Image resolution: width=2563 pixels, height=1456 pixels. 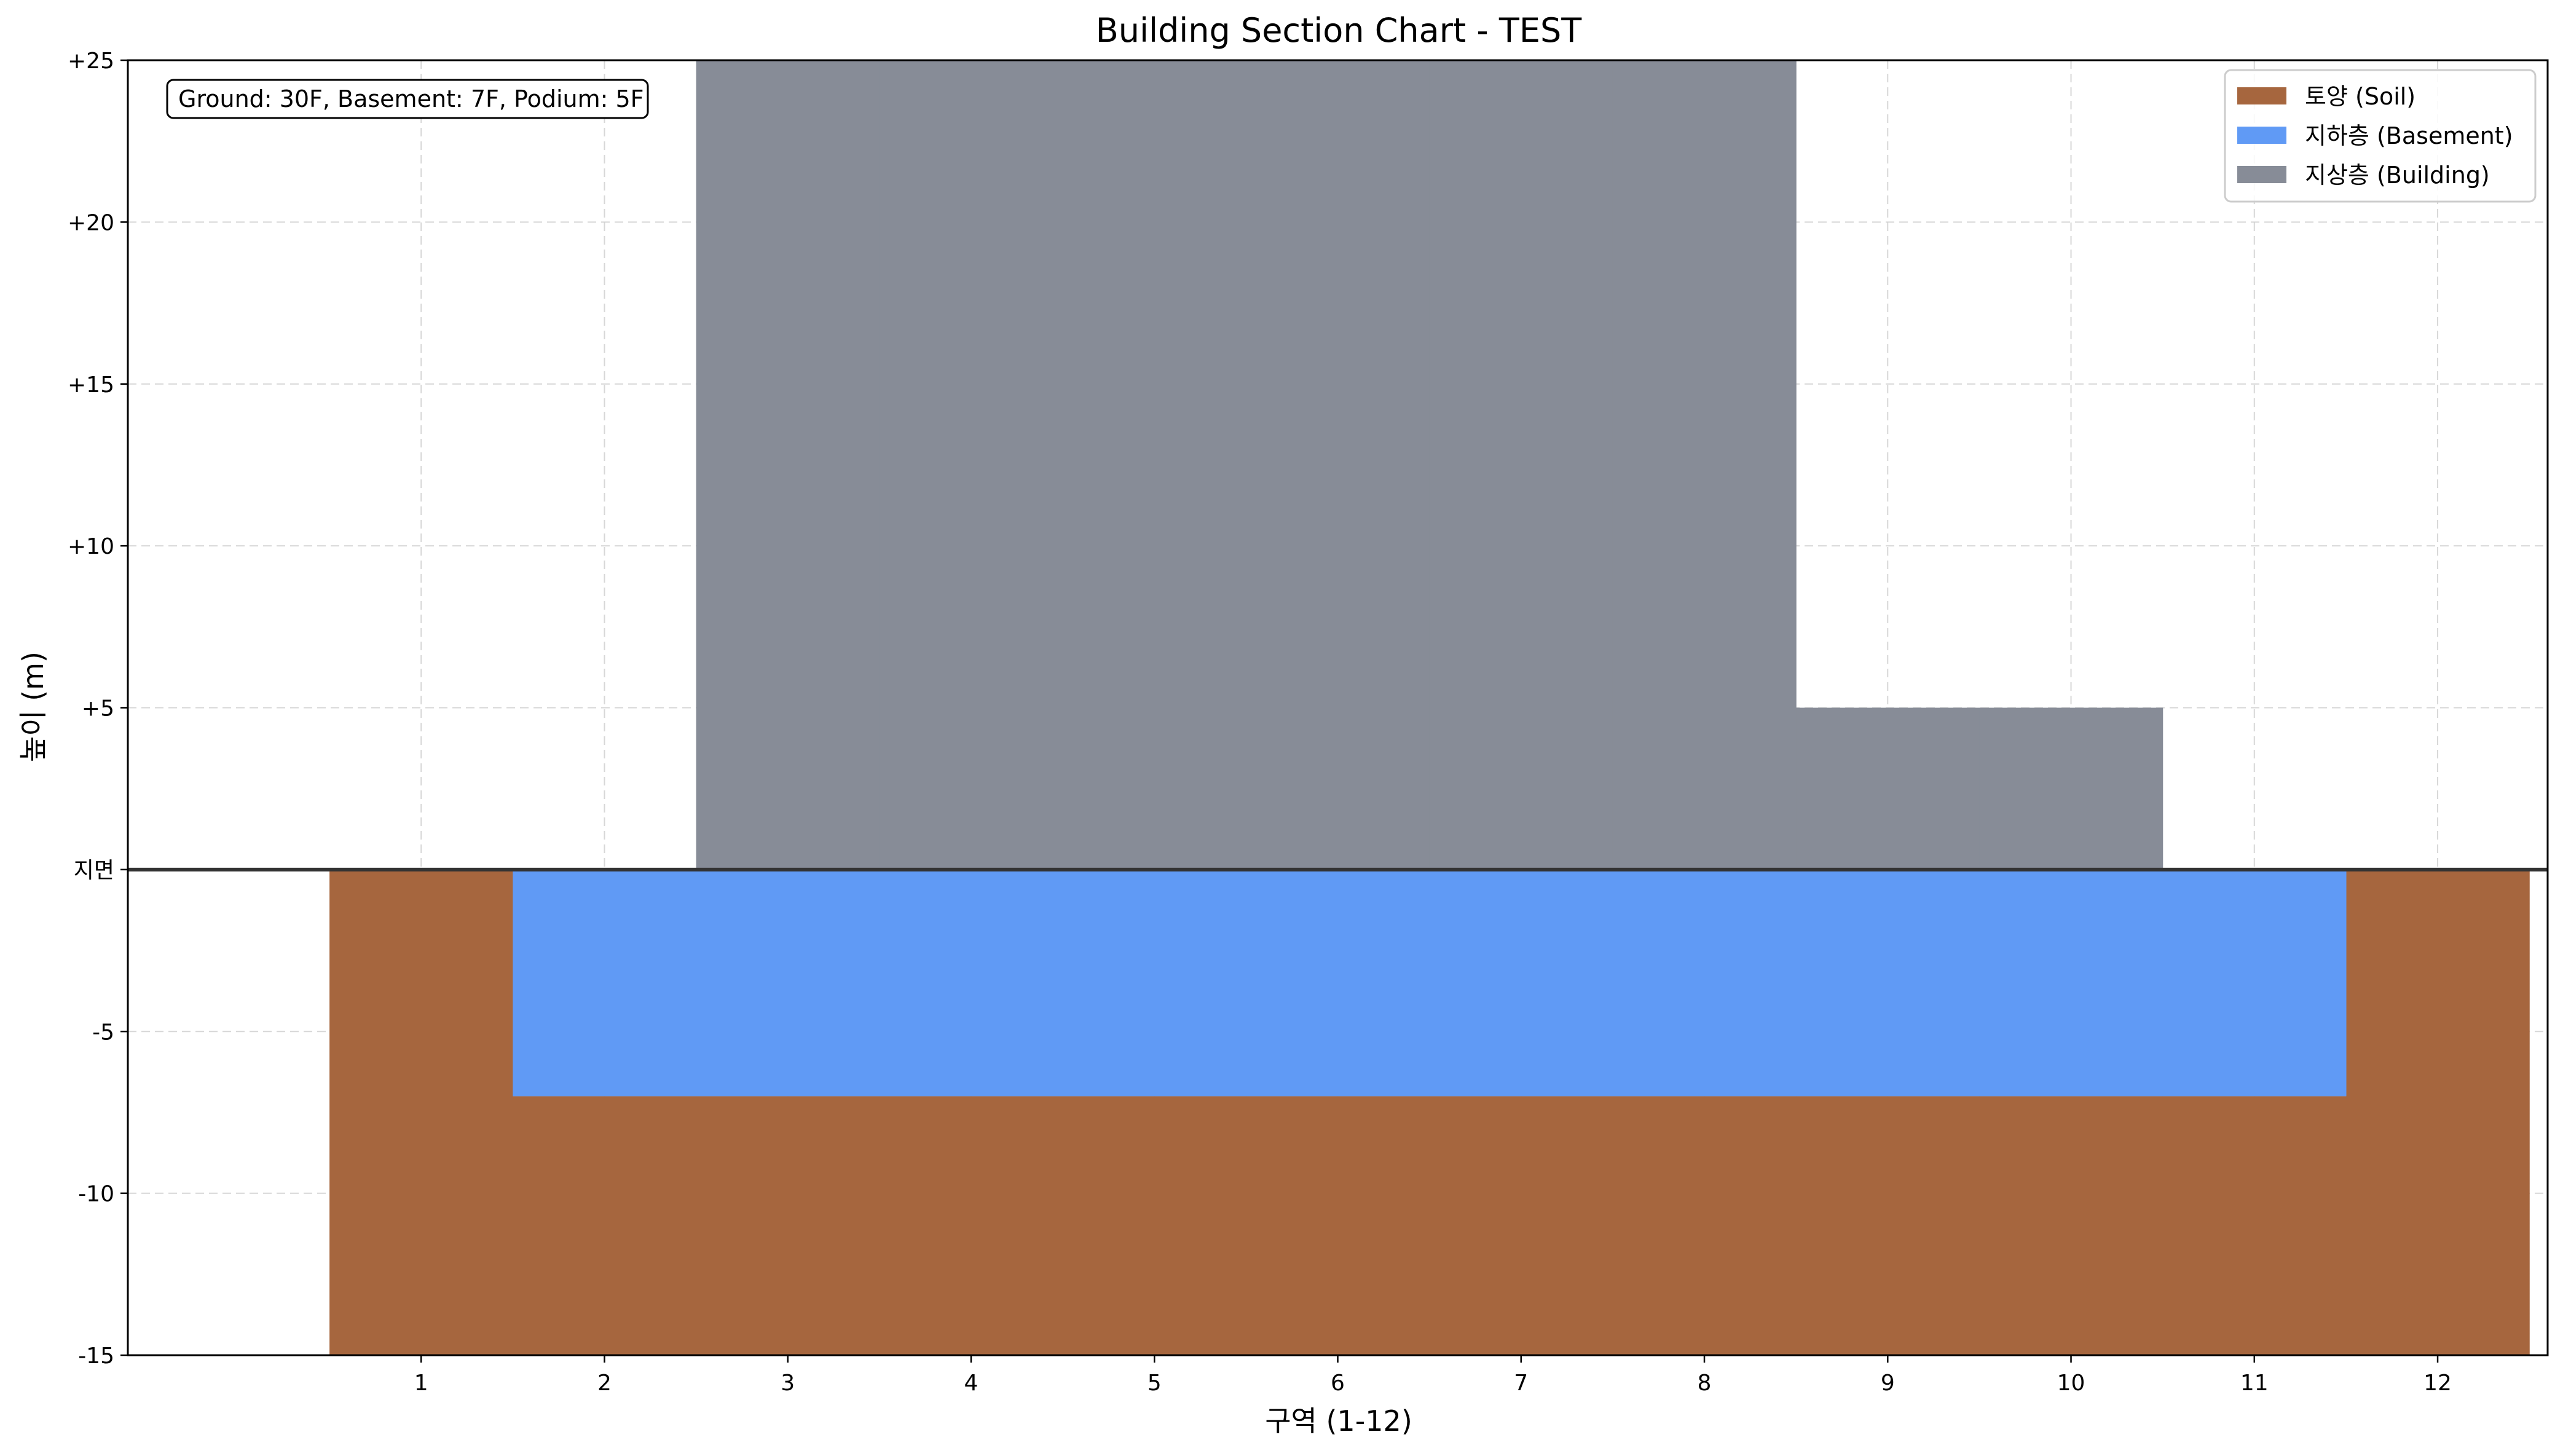 I want to click on x-tick-label: 9, so click(x=1888, y=1383).